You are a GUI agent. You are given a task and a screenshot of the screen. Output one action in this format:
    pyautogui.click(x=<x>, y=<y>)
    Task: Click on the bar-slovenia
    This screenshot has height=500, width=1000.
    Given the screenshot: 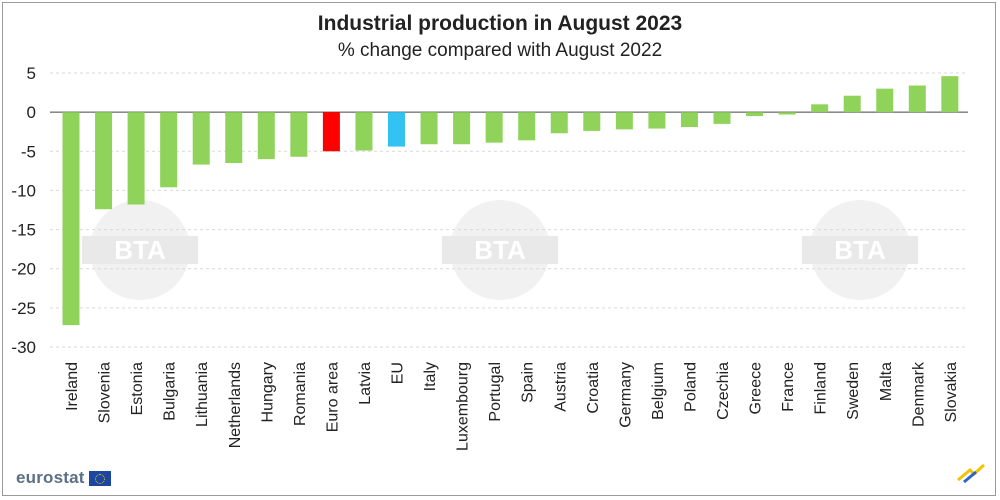 What is the action you would take?
    pyautogui.click(x=104, y=161)
    